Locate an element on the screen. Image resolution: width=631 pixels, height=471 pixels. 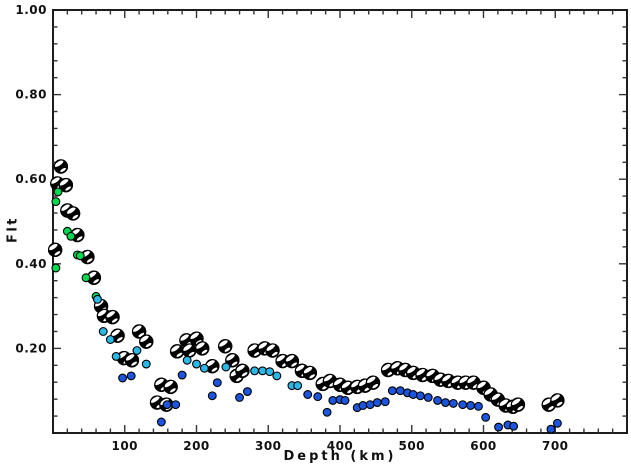
x-tick-label: 400 is located at coordinates (340, 446).